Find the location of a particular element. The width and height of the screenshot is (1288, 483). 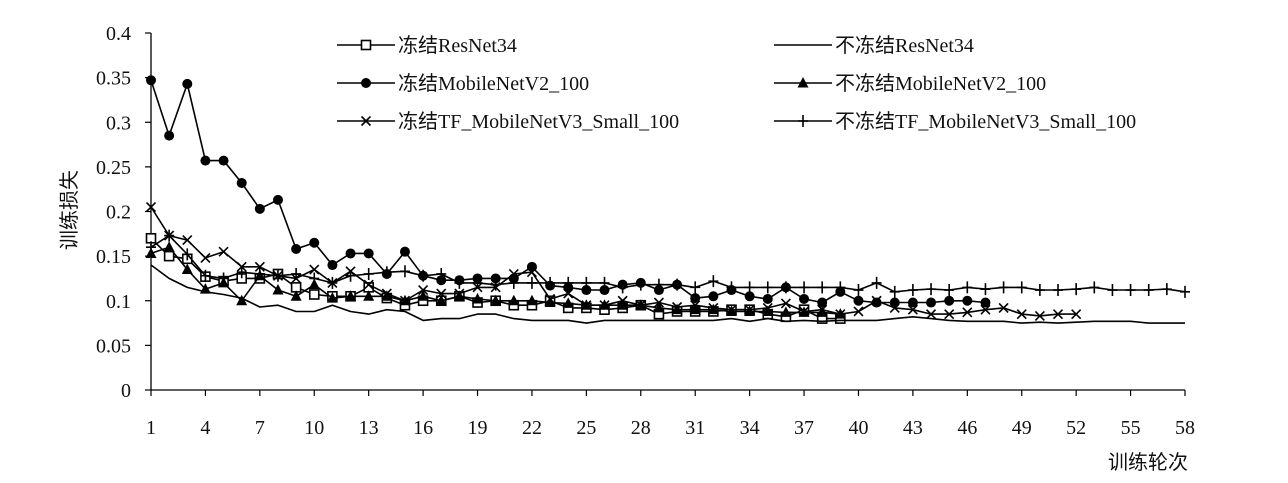

x-tick-label: 49 is located at coordinates (1022, 428).